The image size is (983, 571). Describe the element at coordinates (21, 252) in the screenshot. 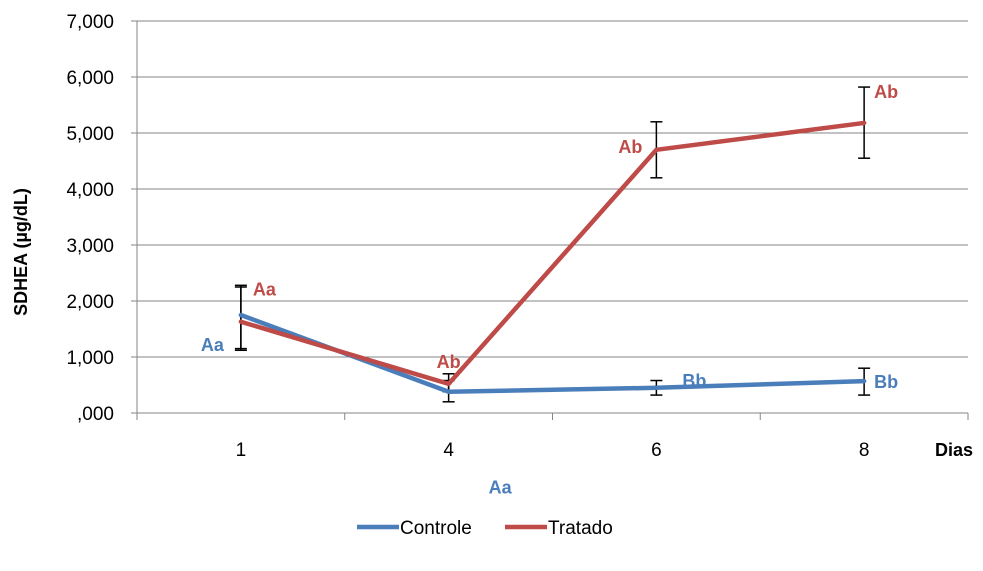

I see `y-axis-title: SDHEA (µg/dL)` at that location.